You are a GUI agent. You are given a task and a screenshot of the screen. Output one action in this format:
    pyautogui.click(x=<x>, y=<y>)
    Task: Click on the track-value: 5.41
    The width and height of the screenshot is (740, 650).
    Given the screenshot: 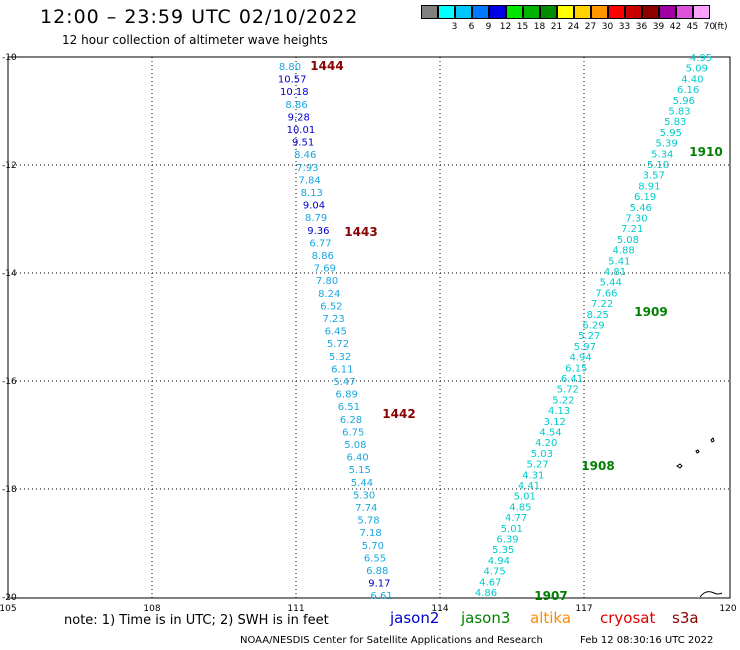 What is the action you would take?
    pyautogui.click(x=619, y=261)
    